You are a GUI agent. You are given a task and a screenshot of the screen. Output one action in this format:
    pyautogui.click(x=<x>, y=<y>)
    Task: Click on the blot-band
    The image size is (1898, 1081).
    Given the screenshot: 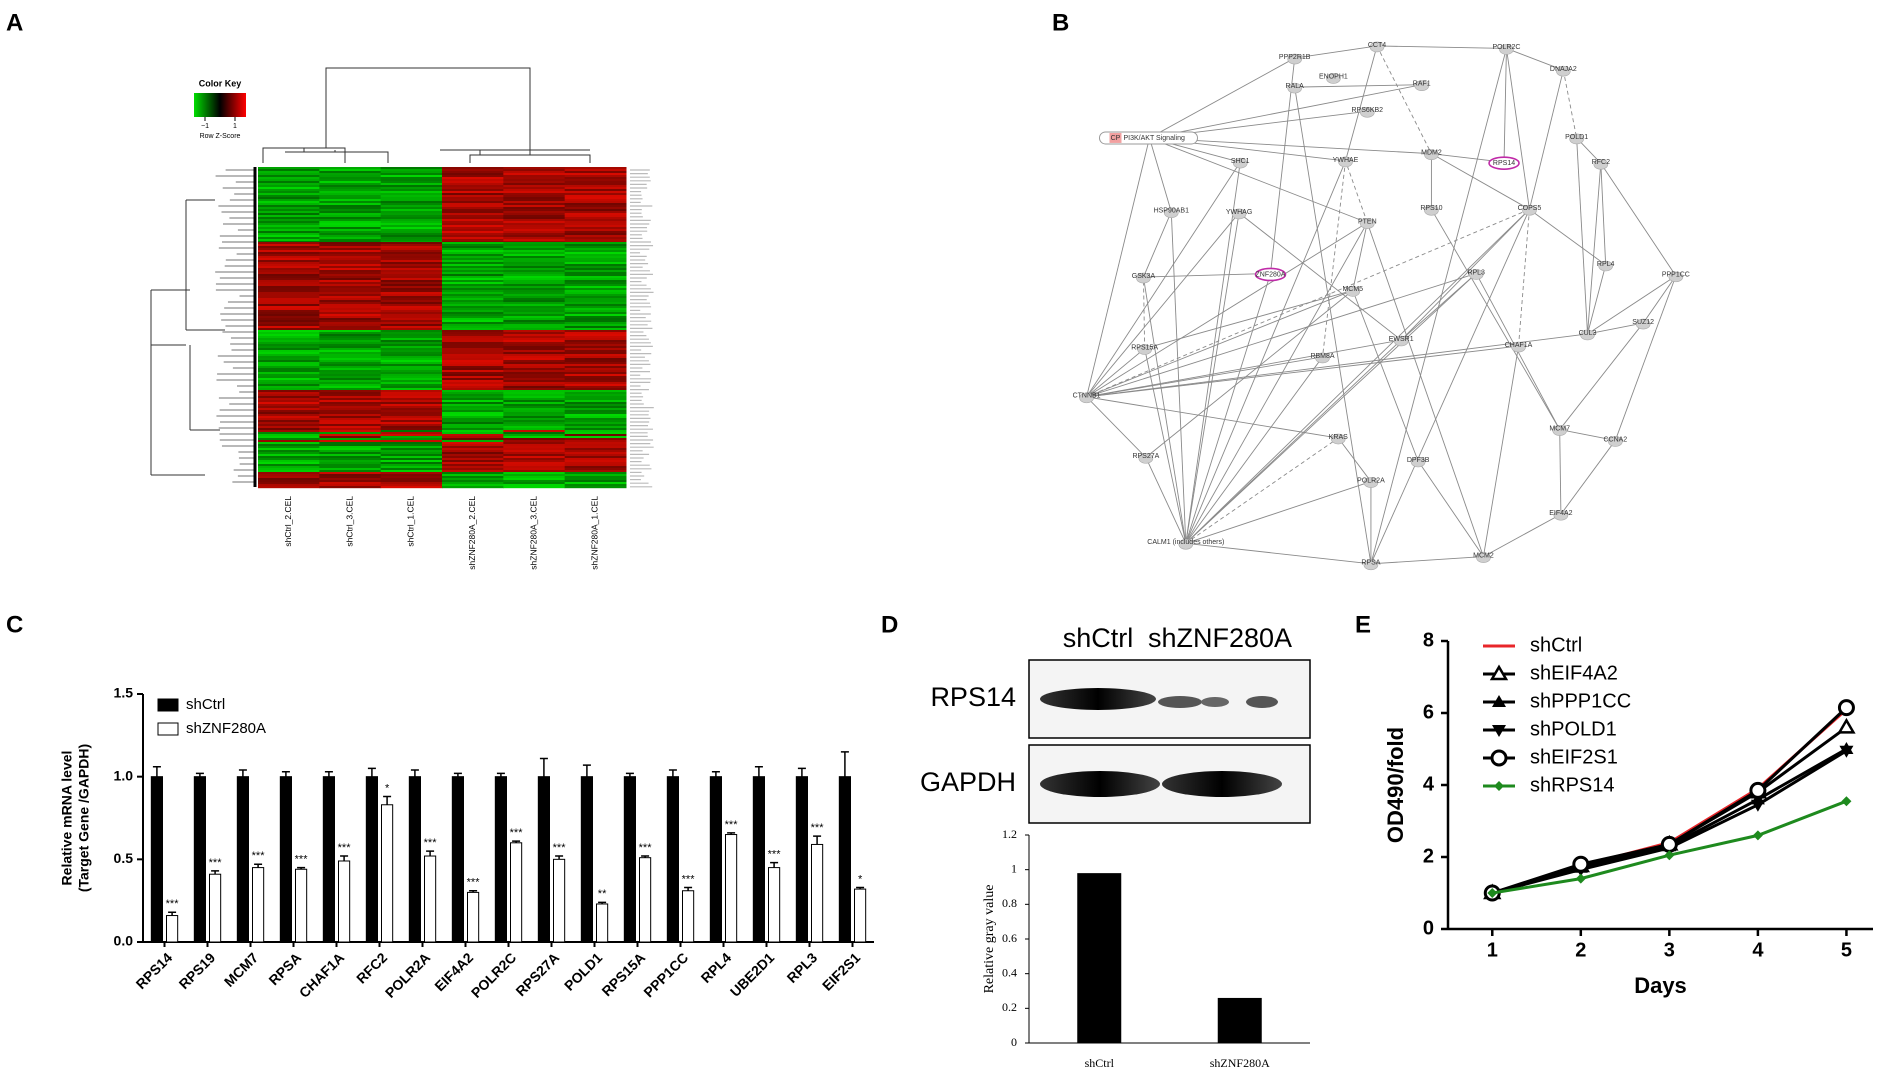 What is the action you would take?
    pyautogui.click(x=1100, y=784)
    